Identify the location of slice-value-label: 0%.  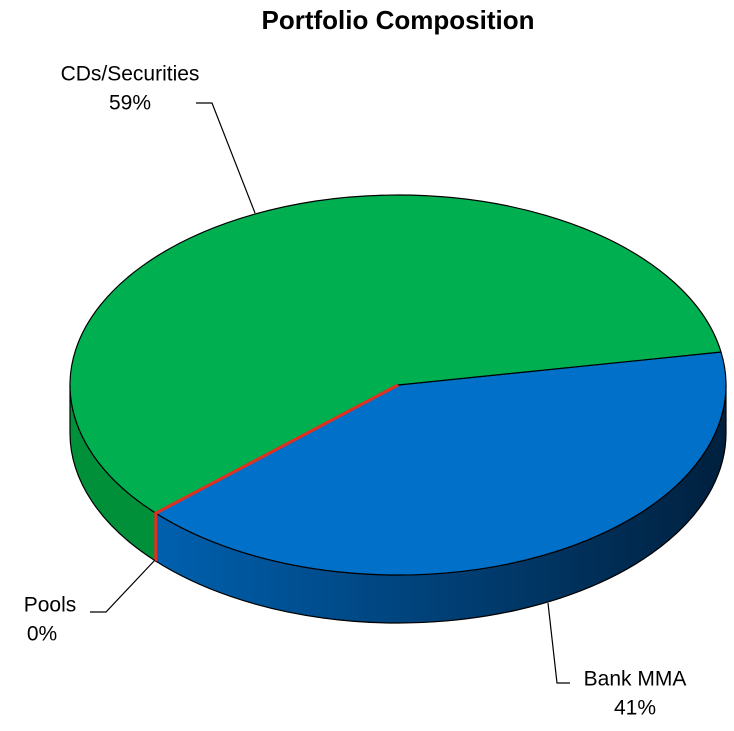
(42, 634).